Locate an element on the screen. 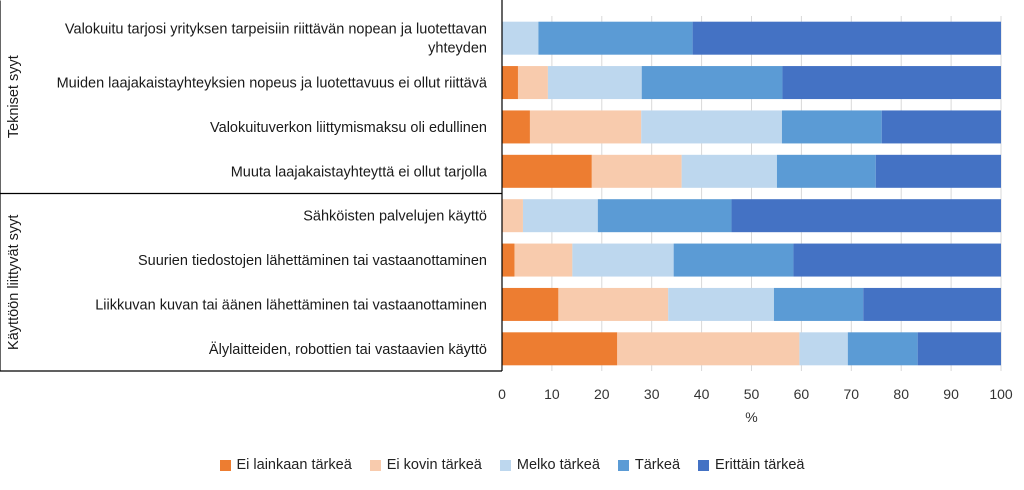 This screenshot has height=490, width=1024. category-label: Sähköisten palvelujen käyttö is located at coordinates (395, 217).